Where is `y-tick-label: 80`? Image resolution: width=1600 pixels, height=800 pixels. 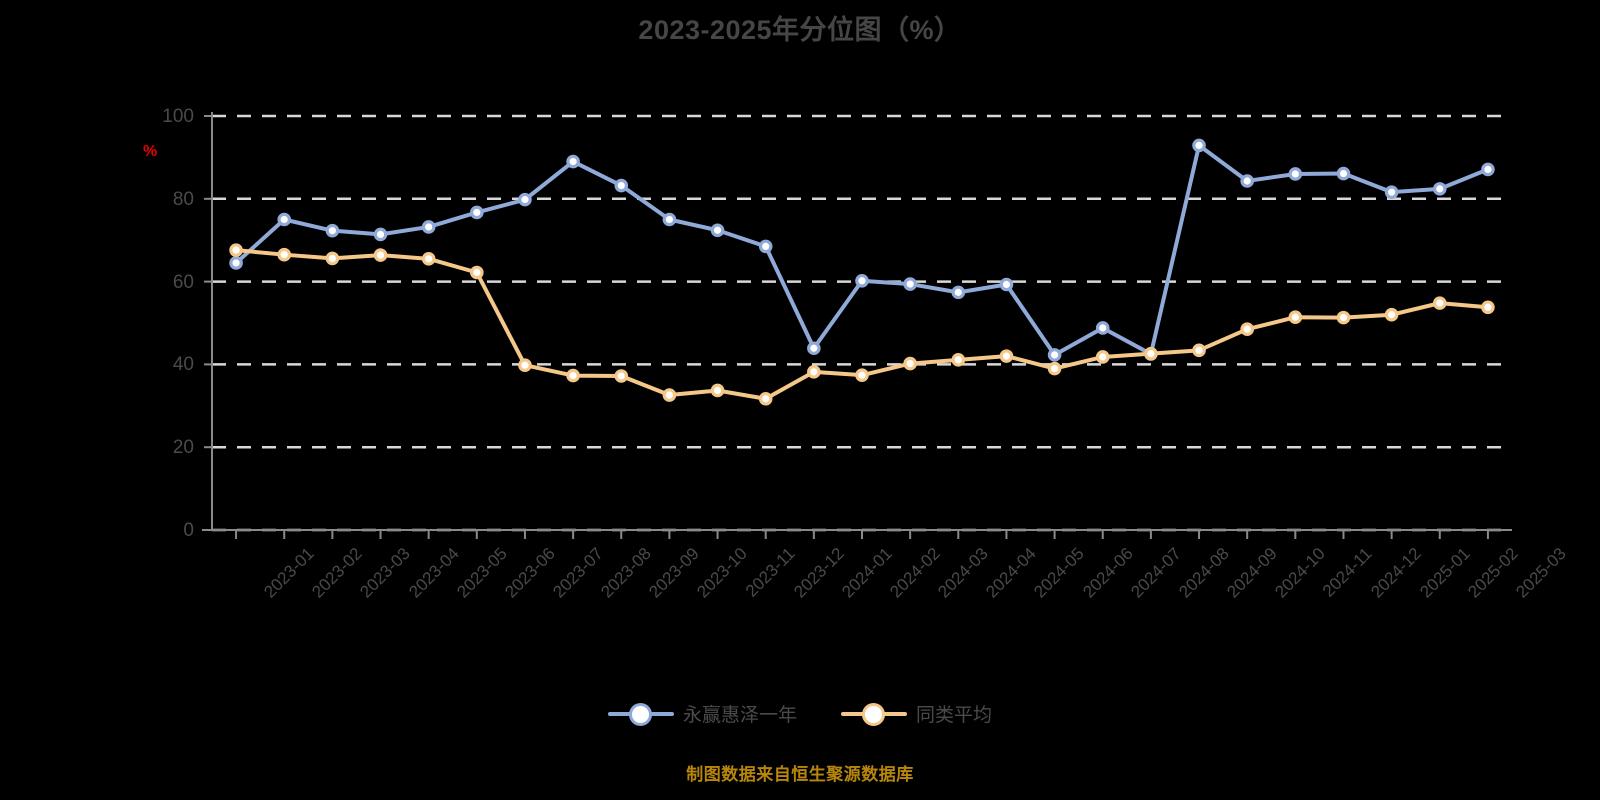
y-tick-label: 80 is located at coordinates (183, 199).